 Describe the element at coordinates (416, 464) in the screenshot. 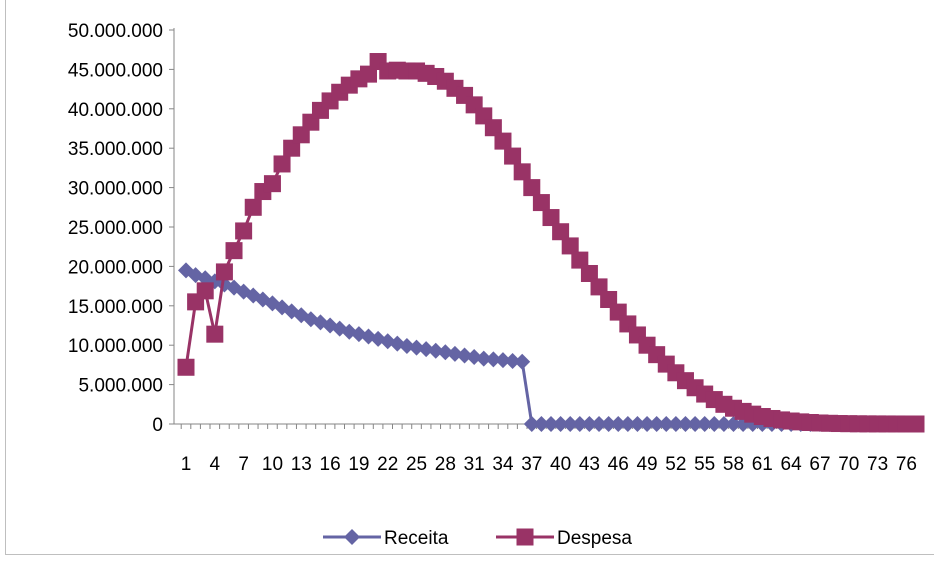

I see `x-tick-label: 25` at that location.